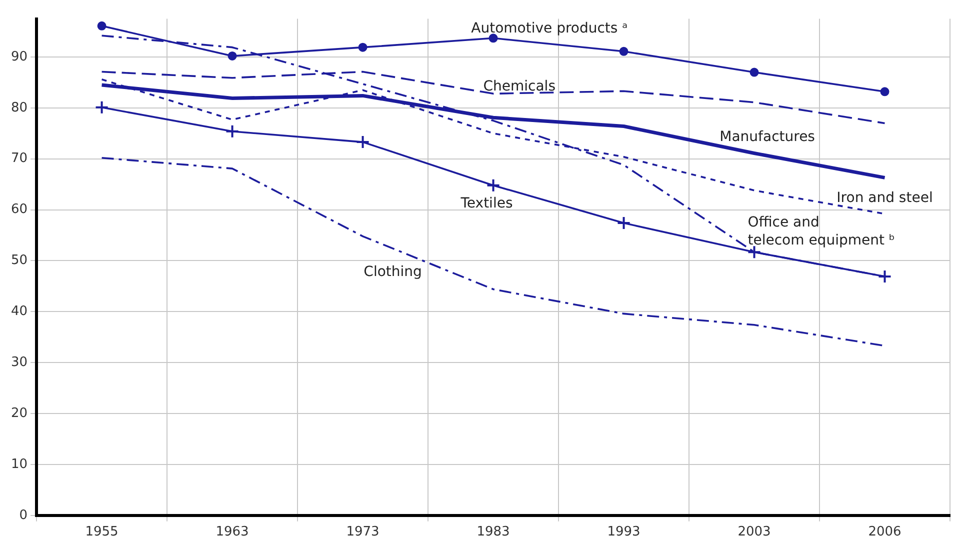 Image resolution: width=966 pixels, height=551 pixels. Describe the element at coordinates (623, 532) in the screenshot. I see `x-tick-label: 1993` at that location.